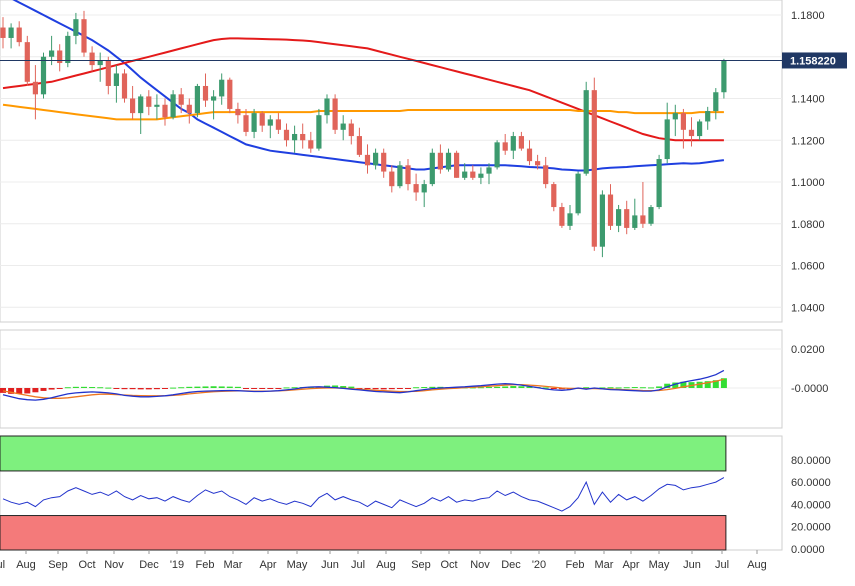 The image size is (855, 586). What do you see at coordinates (808, 267) in the screenshot?
I see `price-axis-label: 1.0600` at bounding box center [808, 267].